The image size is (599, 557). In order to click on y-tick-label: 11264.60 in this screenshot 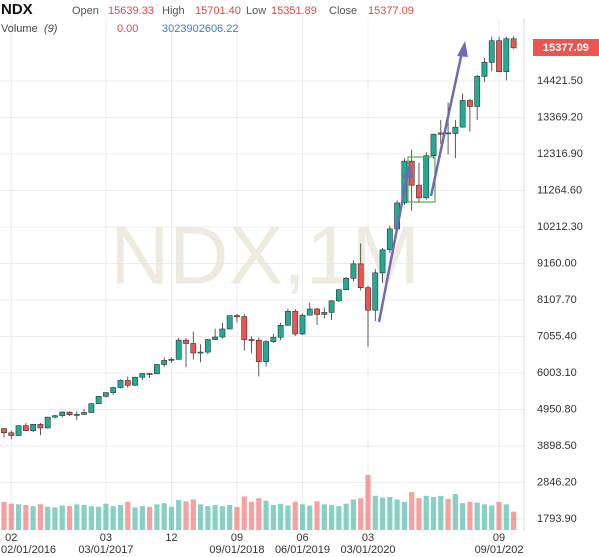, I will do `click(559, 190)`.